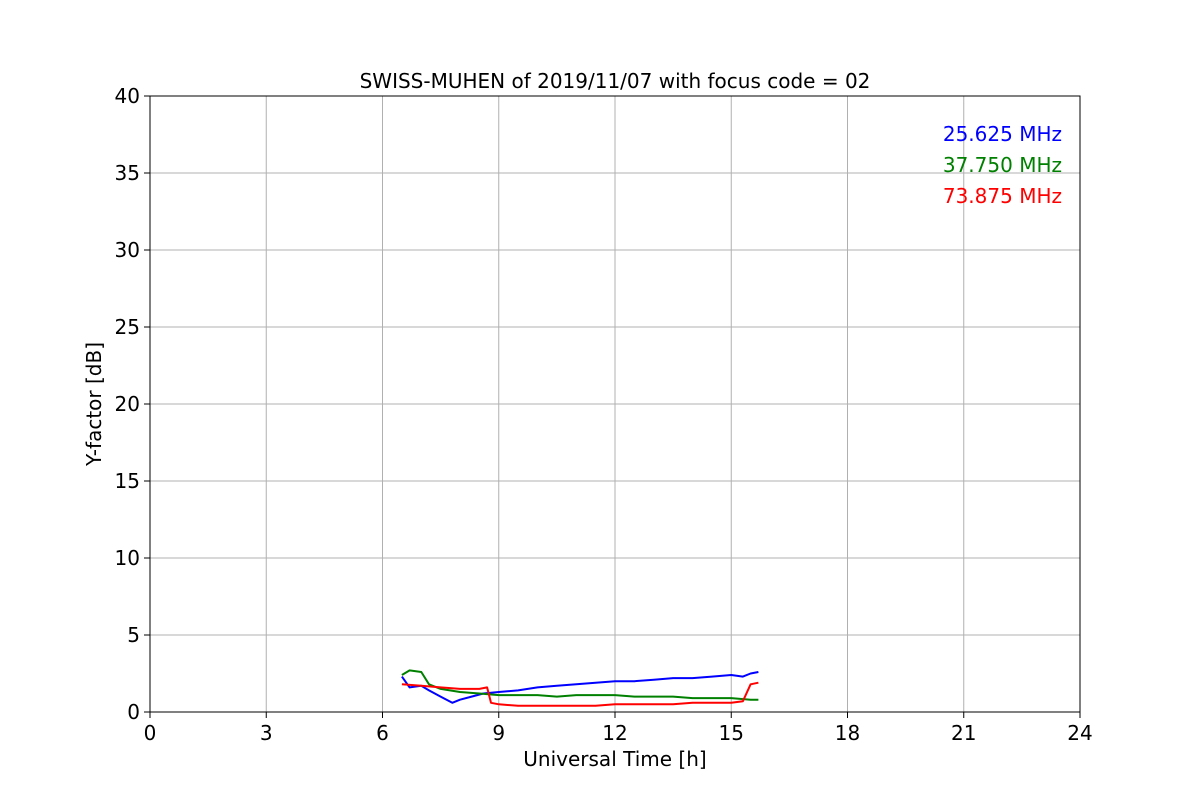  Describe the element at coordinates (963, 733) in the screenshot. I see `x-tick-label: 21` at that location.